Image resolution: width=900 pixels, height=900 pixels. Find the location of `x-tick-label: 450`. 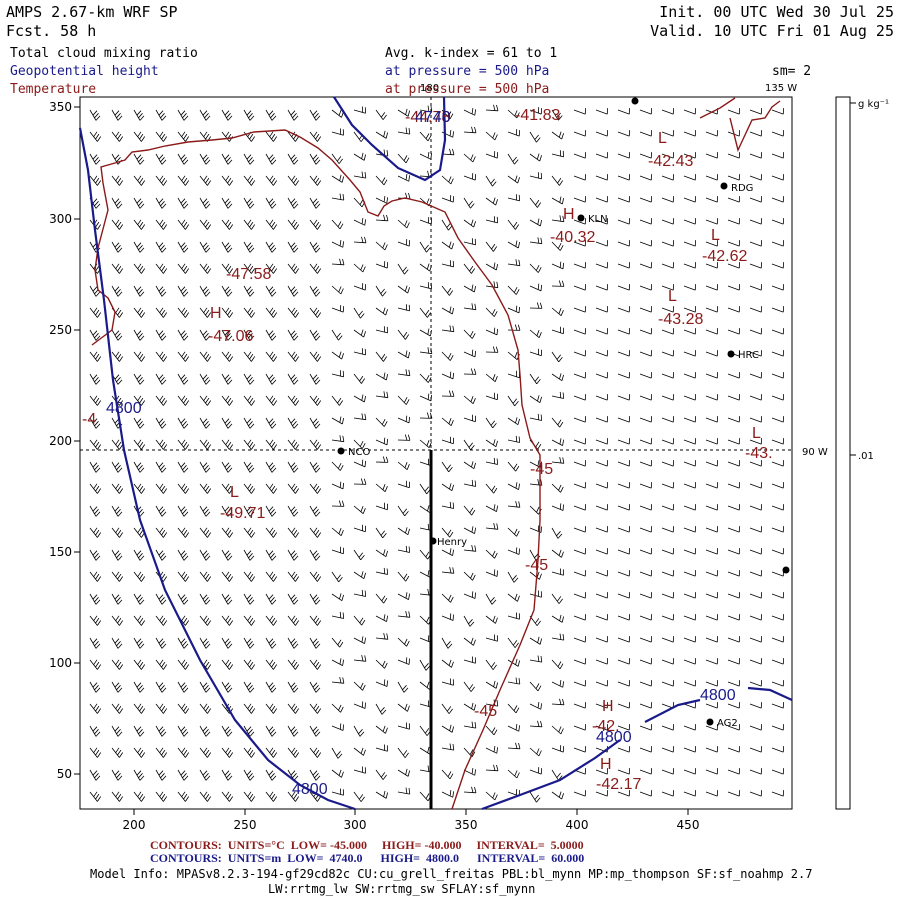

x-tick-label: 450 is located at coordinates (688, 825).